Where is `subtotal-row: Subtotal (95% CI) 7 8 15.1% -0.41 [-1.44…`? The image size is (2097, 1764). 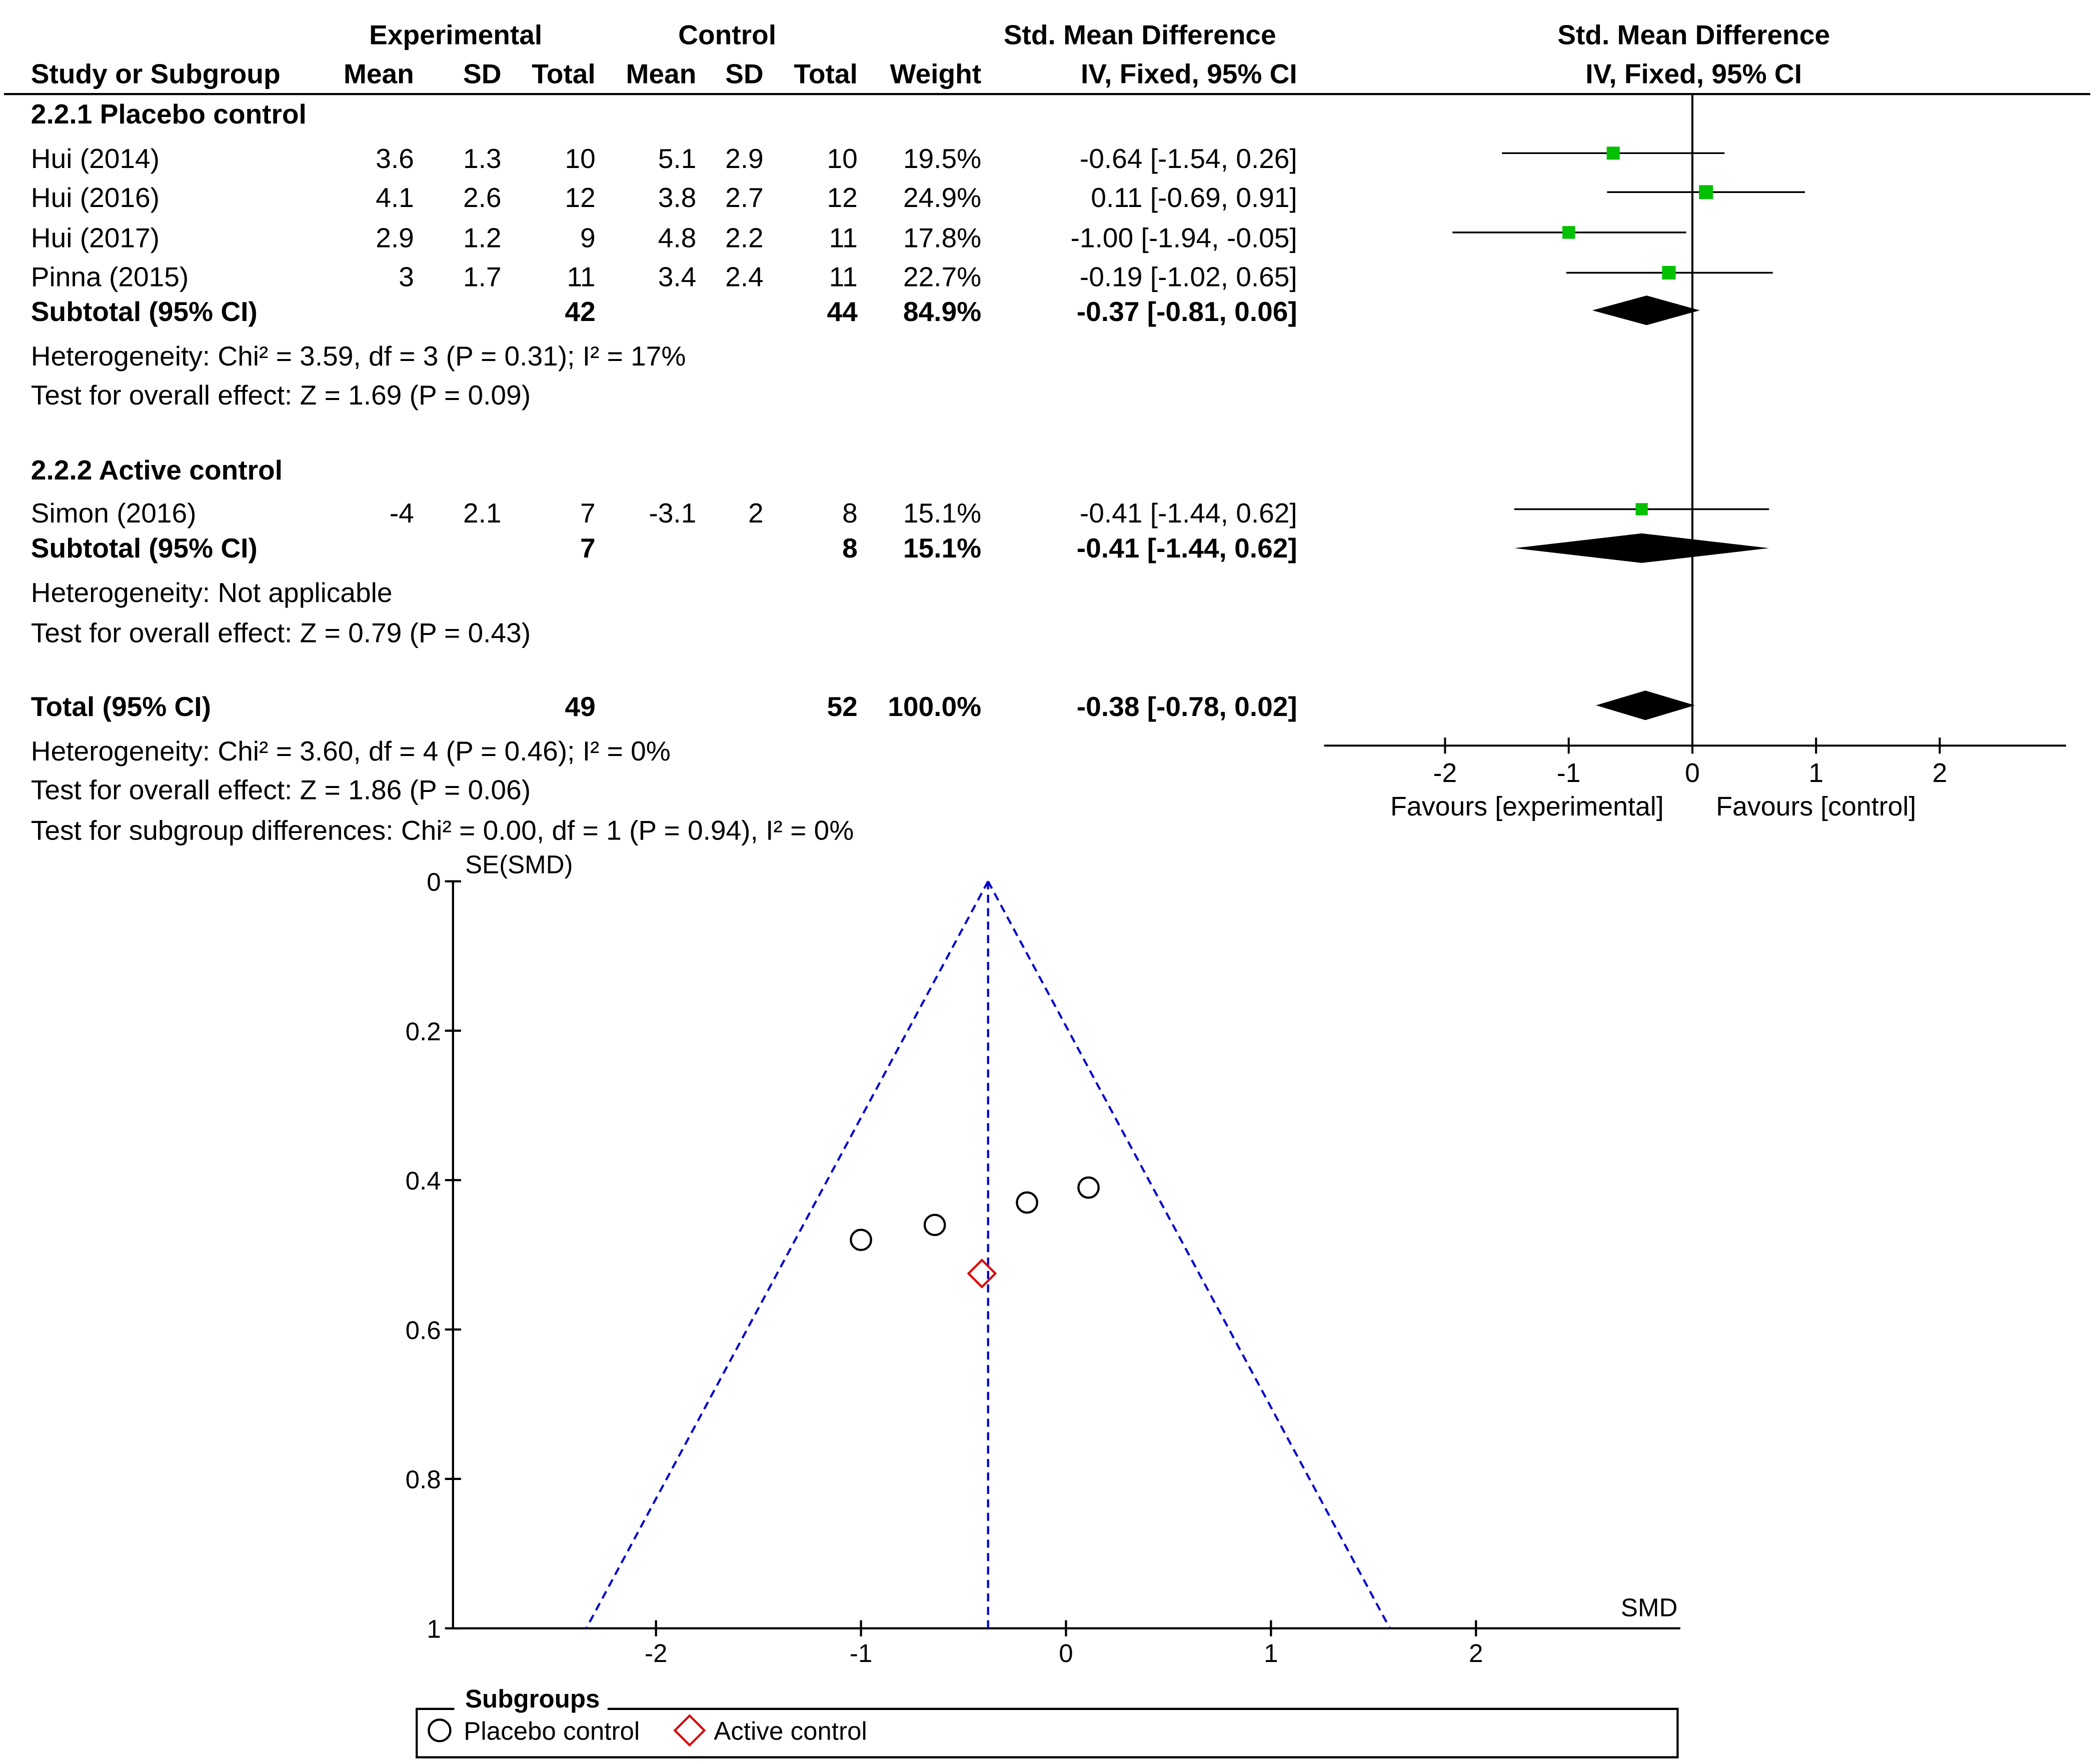 subtotal-row: Subtotal (95% CI) 7 8 15.1% -0.41 [-1.44… is located at coordinates (664, 548).